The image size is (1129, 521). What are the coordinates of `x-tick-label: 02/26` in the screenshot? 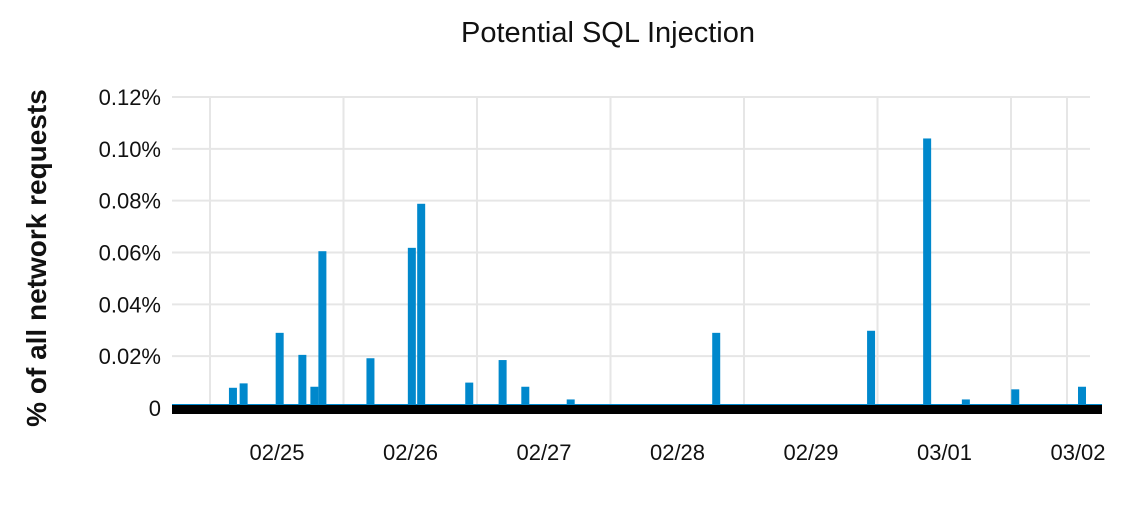 It's located at (410, 452).